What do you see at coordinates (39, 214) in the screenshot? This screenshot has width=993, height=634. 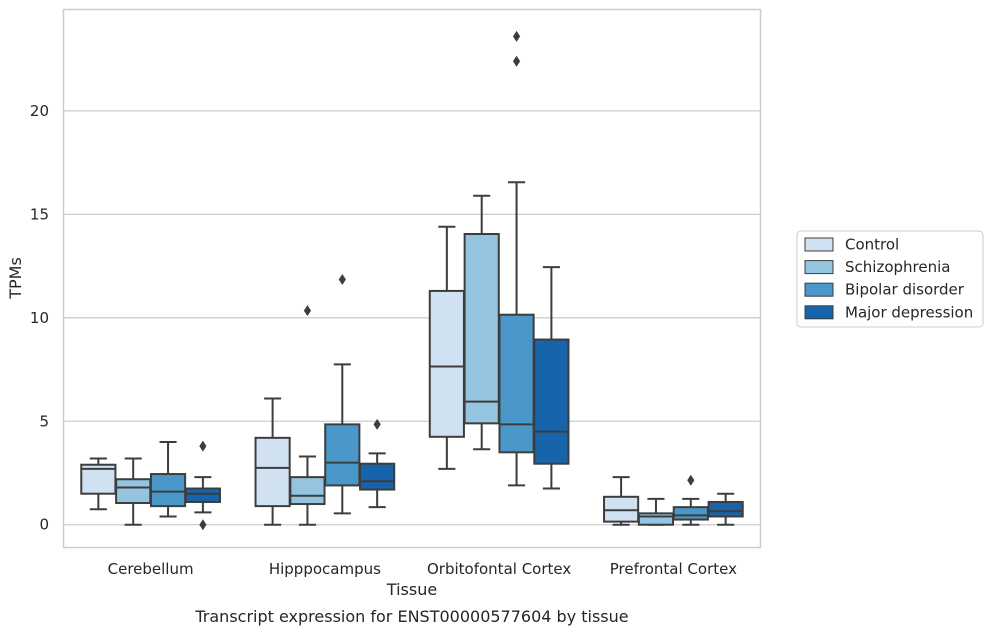 I see `y-tick-label: 15` at bounding box center [39, 214].